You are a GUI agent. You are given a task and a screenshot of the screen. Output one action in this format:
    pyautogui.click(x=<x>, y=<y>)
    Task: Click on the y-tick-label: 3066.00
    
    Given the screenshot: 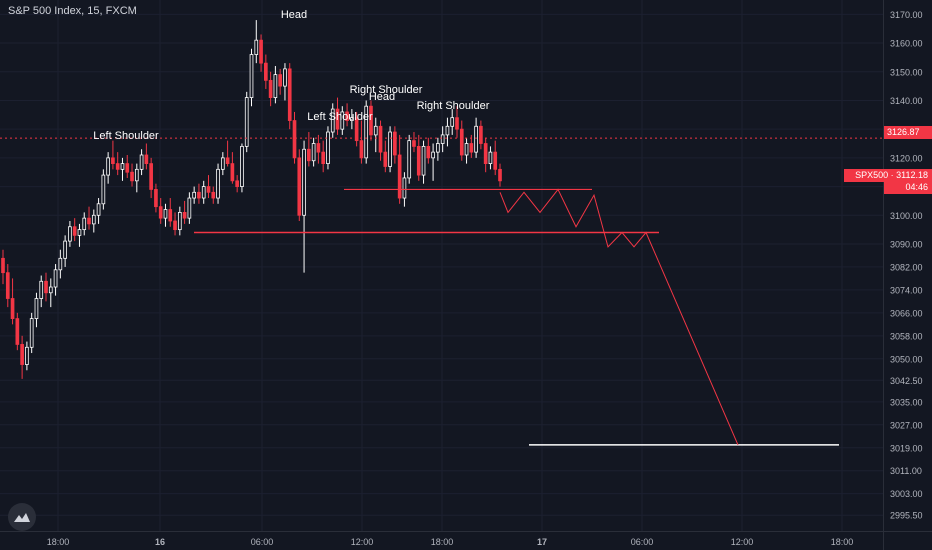 What is the action you would take?
    pyautogui.click(x=906, y=313)
    